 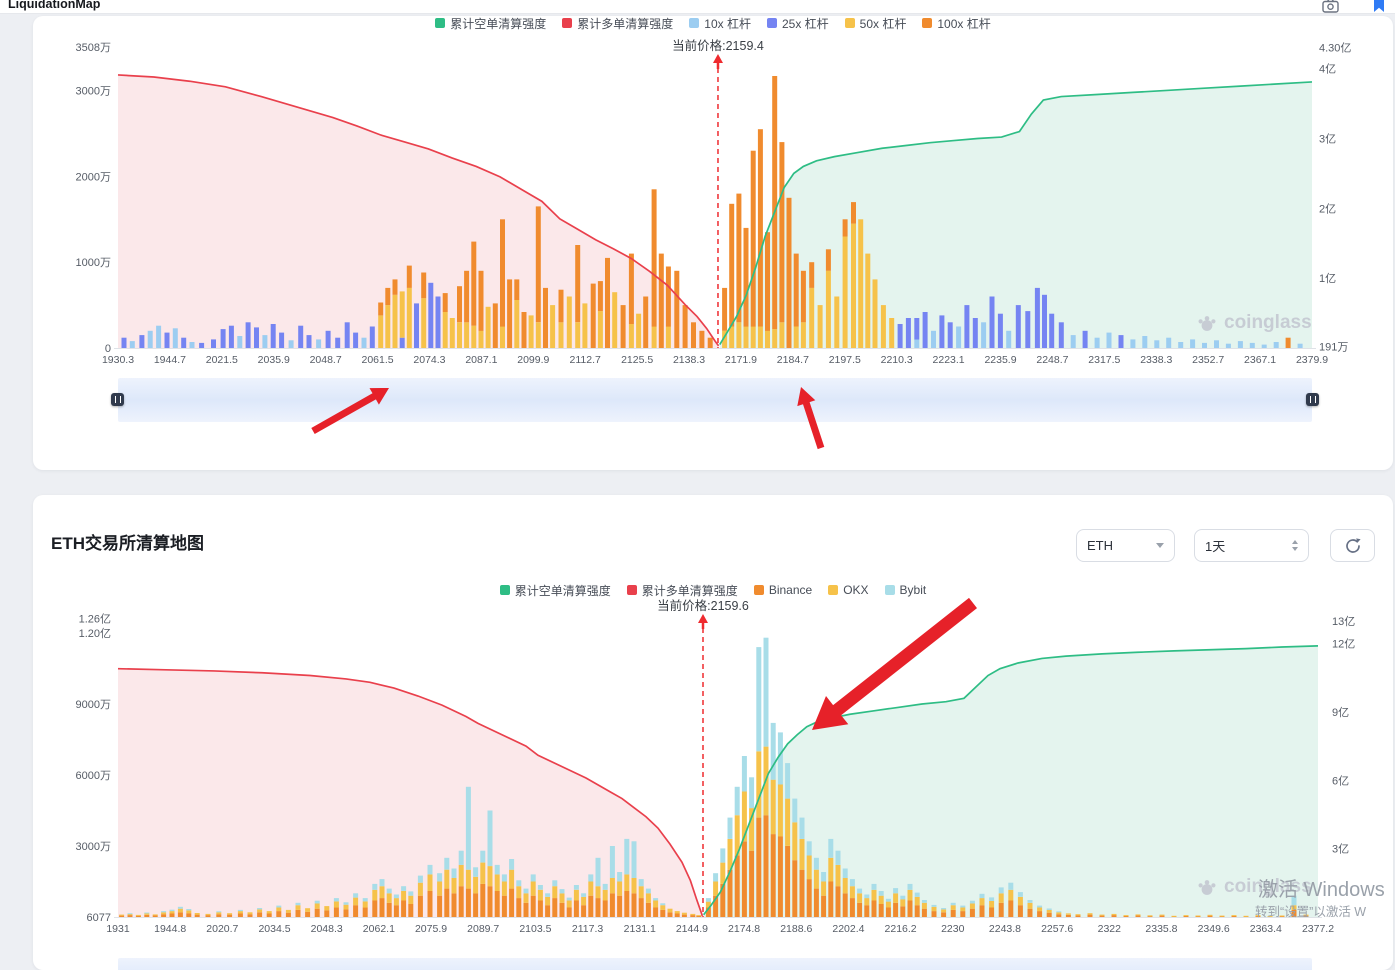 I want to click on axis-label: 1930.3, so click(x=118, y=360).